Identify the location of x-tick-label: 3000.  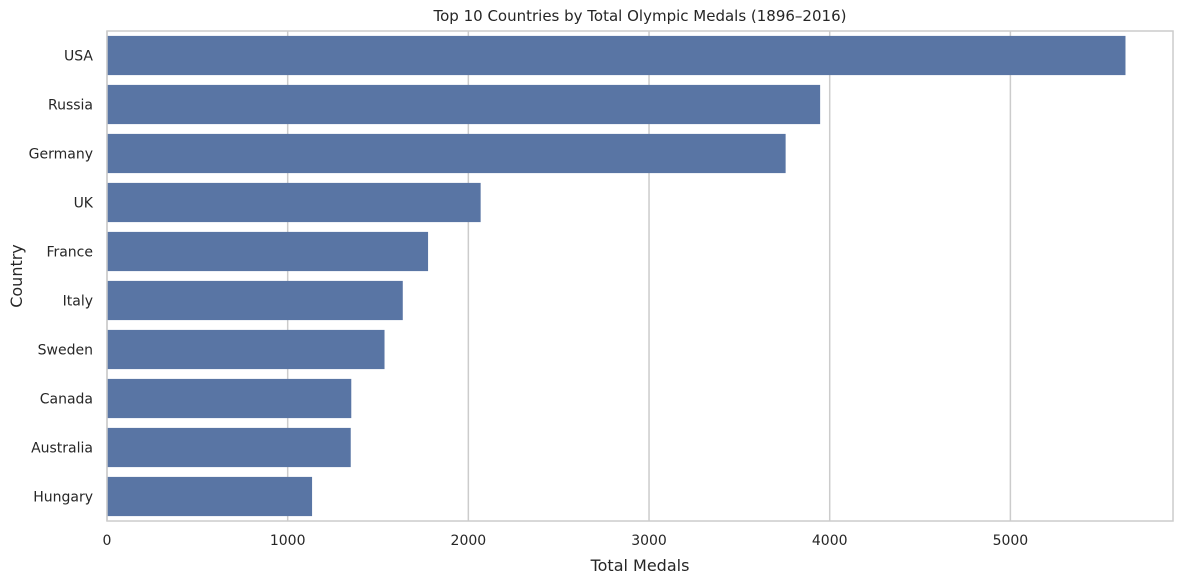
(649, 541).